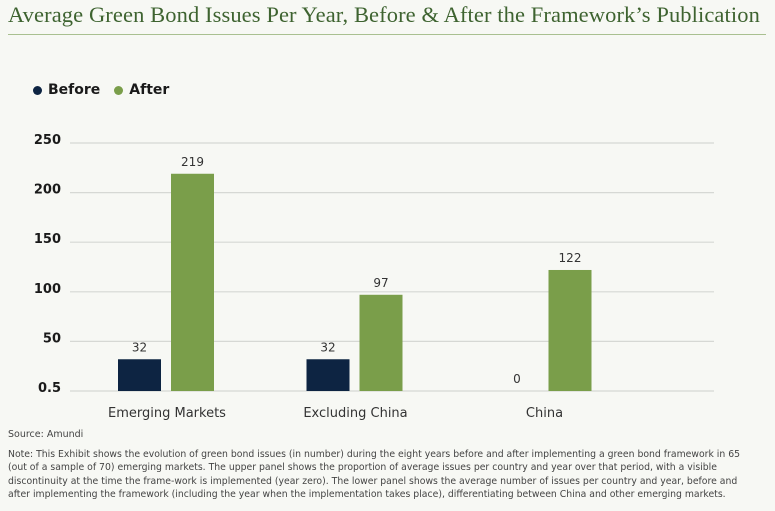  I want to click on x-category-label: China, so click(544, 413).